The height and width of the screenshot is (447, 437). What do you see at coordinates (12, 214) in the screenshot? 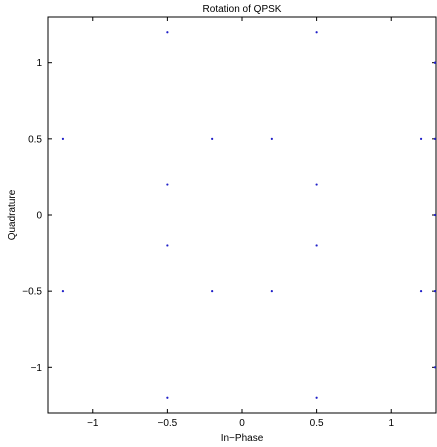
I see `y-axis-label: Quadrature` at bounding box center [12, 214].